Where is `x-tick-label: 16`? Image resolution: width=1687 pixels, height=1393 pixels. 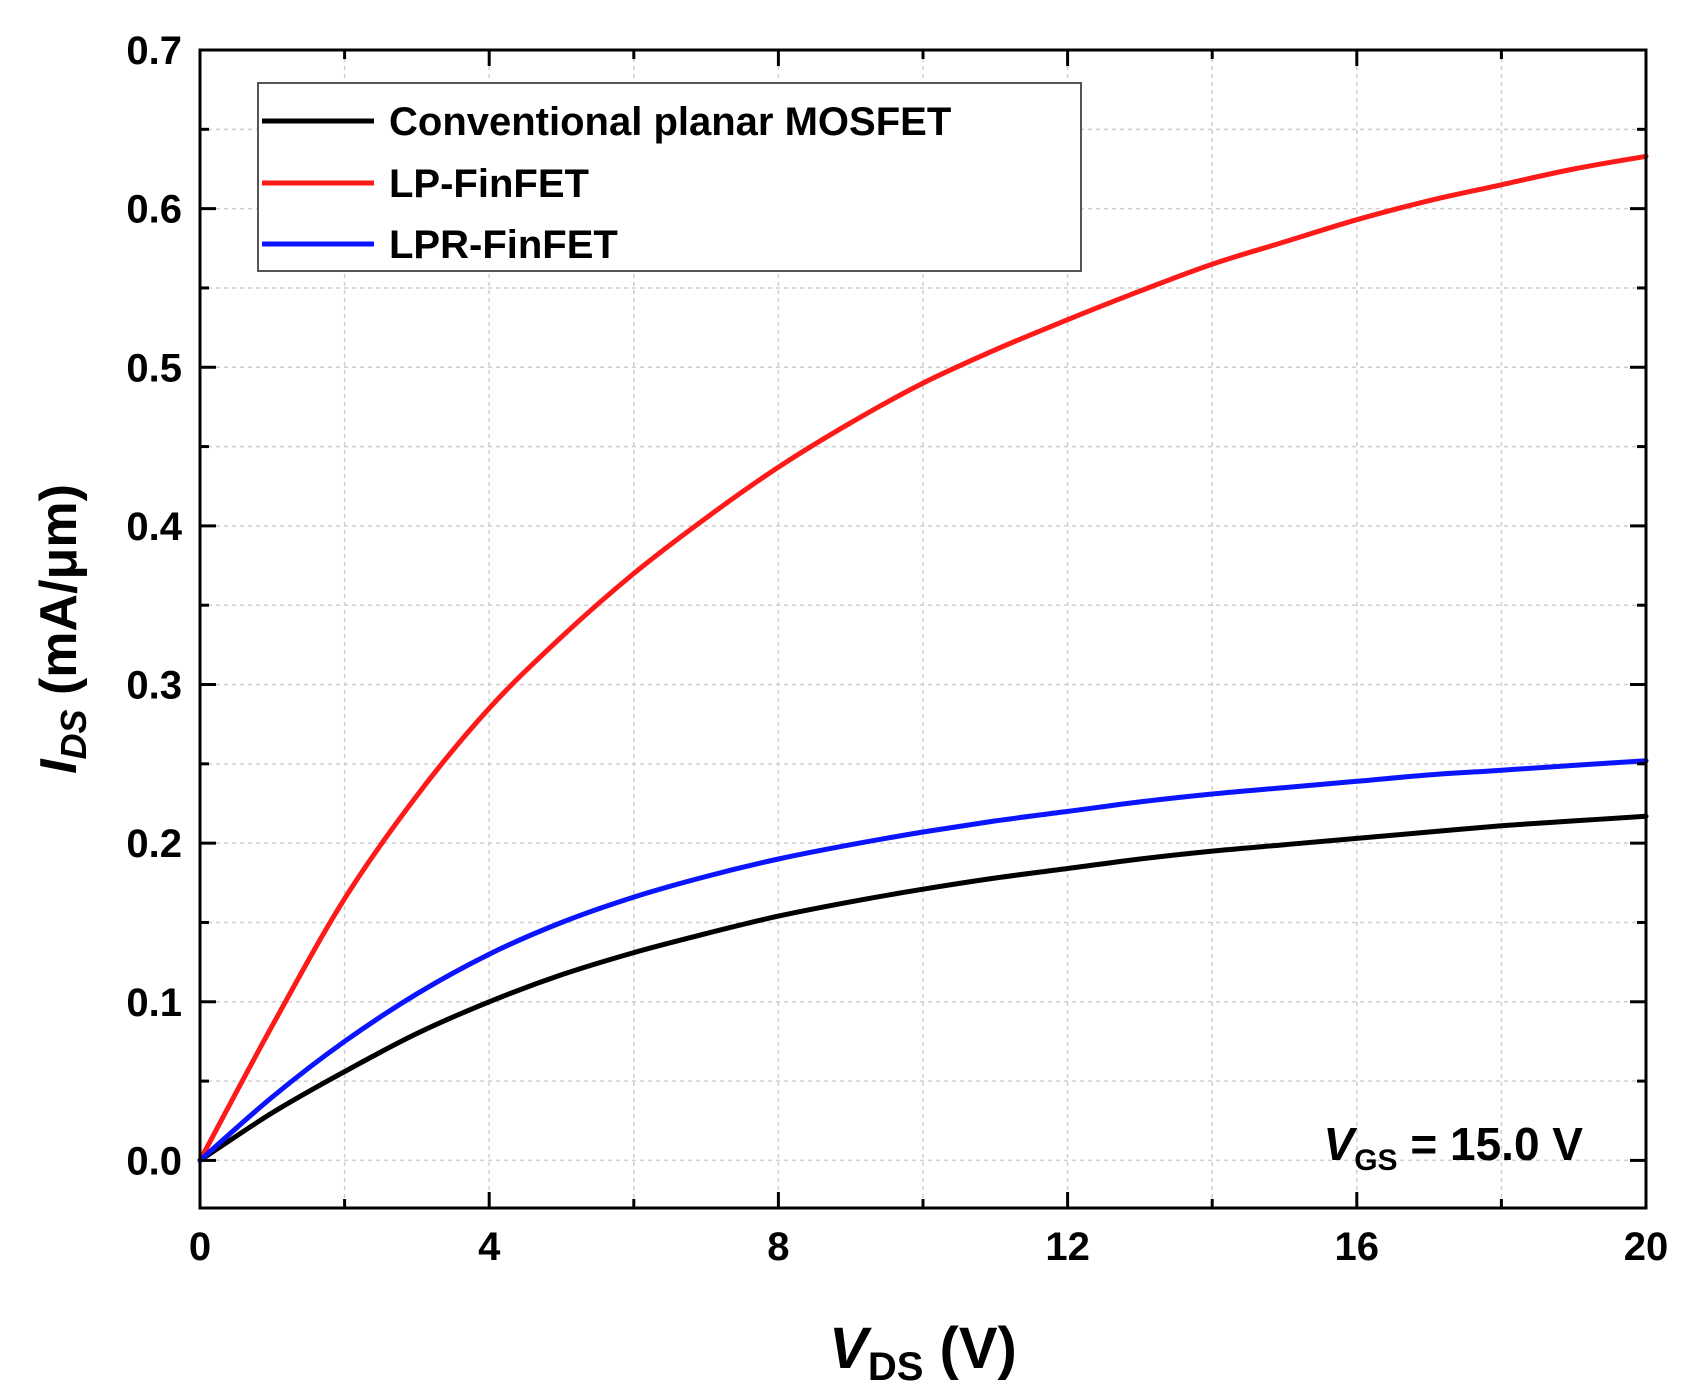
x-tick-label: 16 is located at coordinates (1357, 1247).